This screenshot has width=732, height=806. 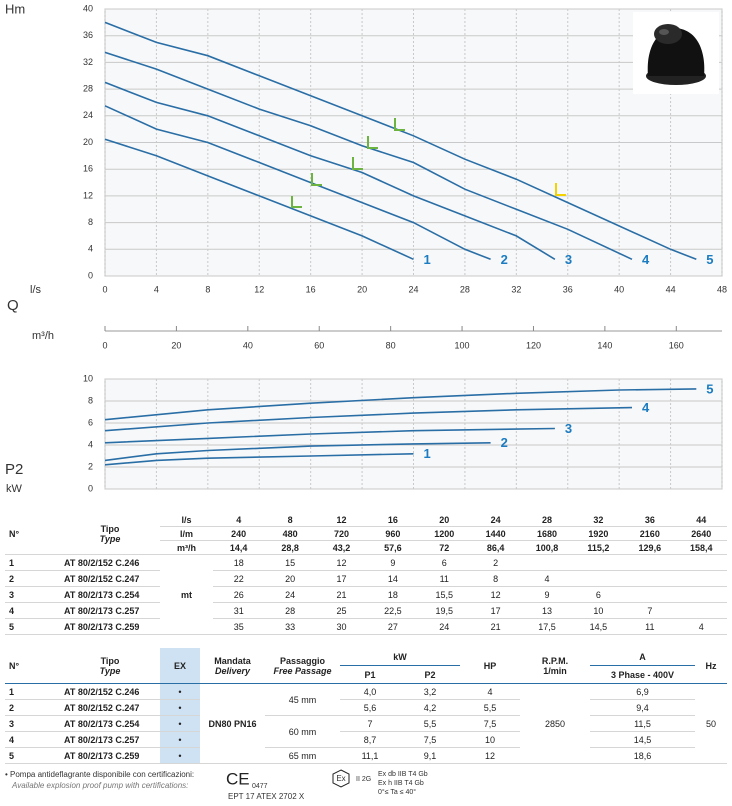 I want to click on cell: 15, so click(x=290, y=562).